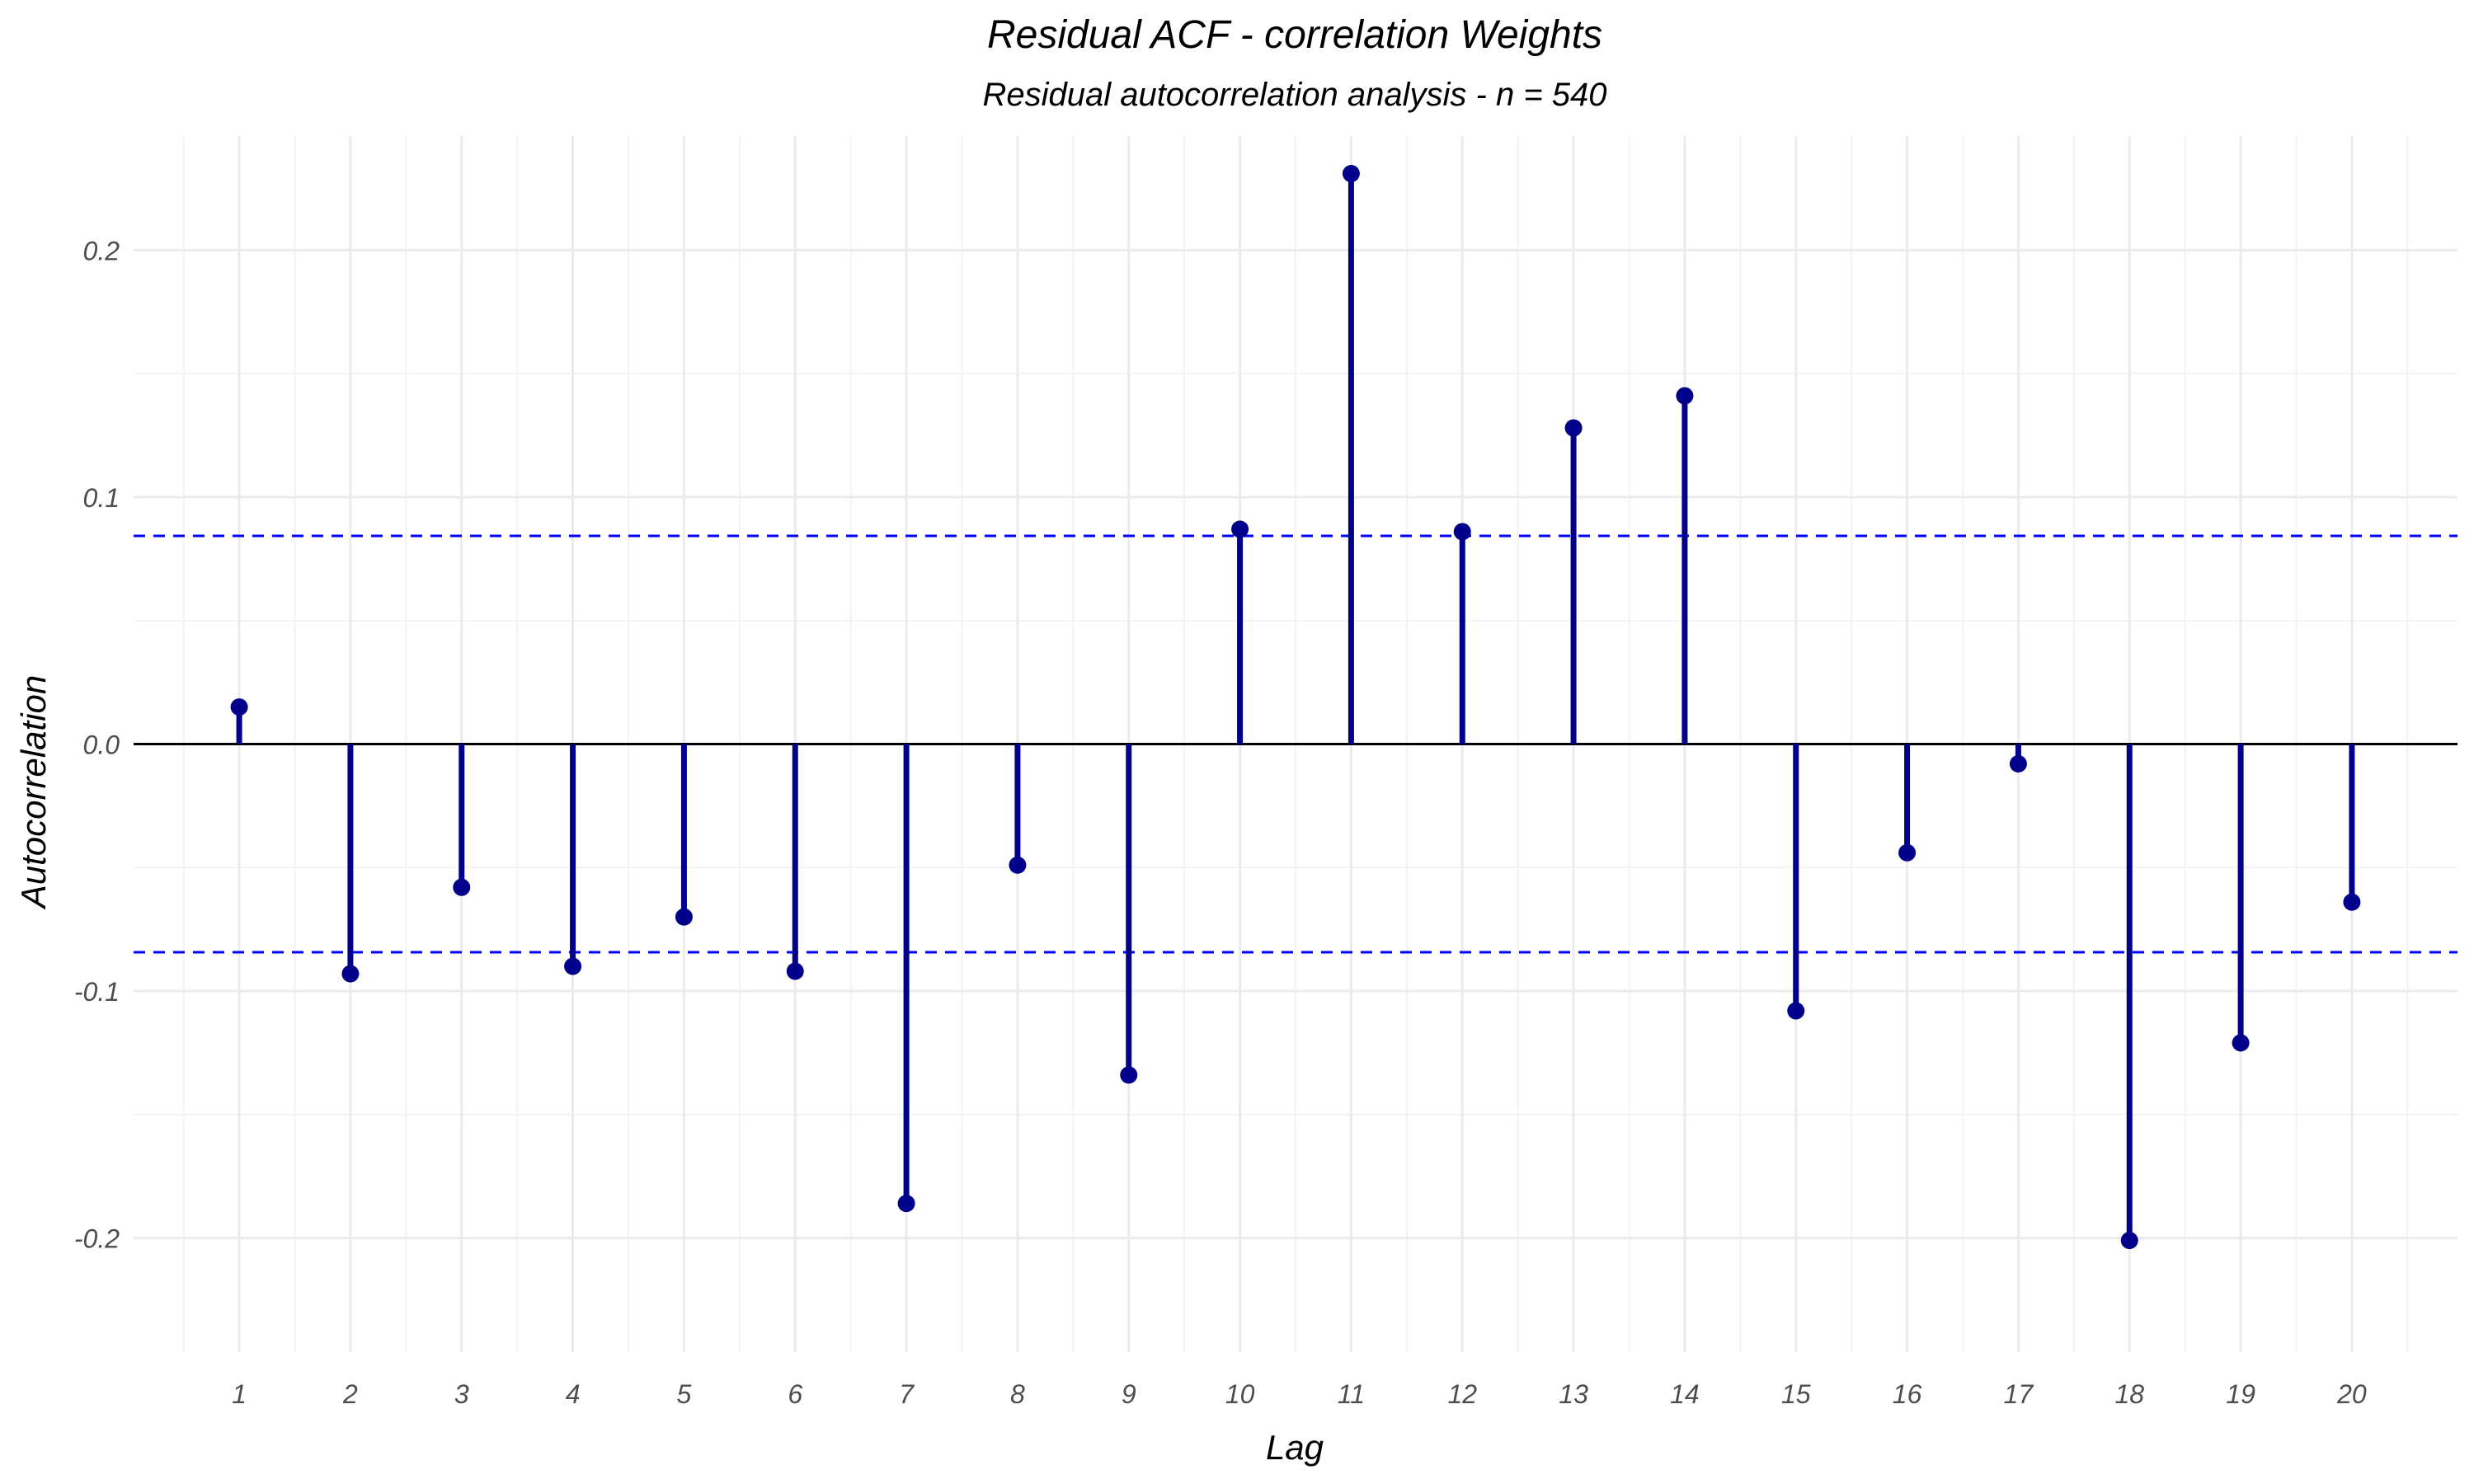  I want to click on y-tick-label: -0.2, so click(97, 1239).